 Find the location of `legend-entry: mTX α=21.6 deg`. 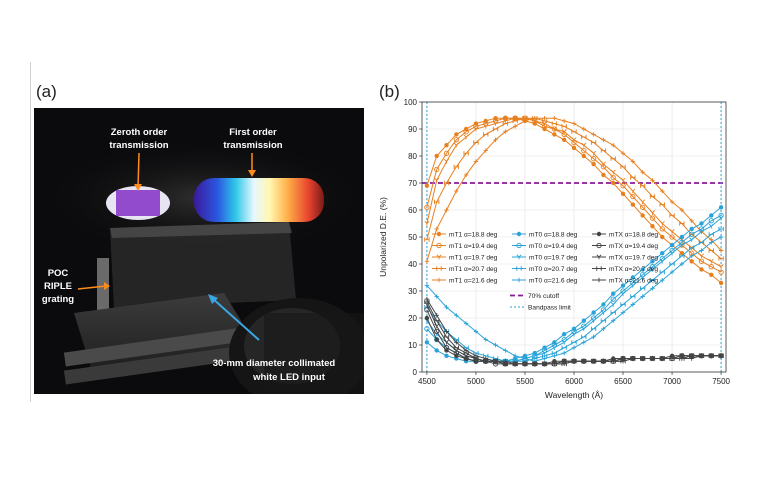

legend-entry: mTX α=21.6 deg is located at coordinates (625, 280).